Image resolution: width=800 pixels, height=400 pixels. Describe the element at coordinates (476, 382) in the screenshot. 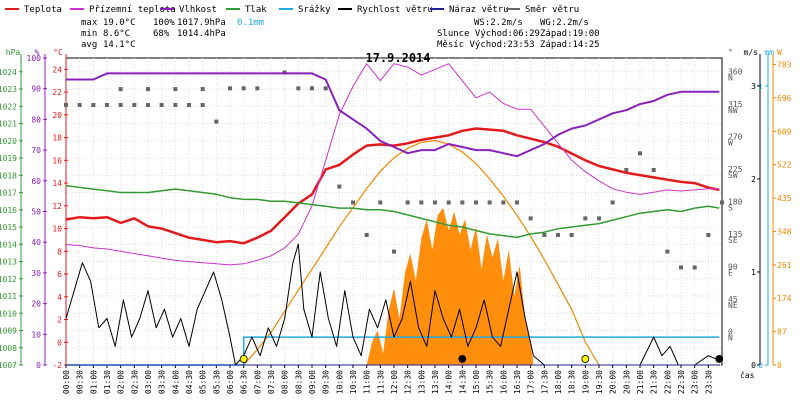

I see `x-tick-label: 15:00` at that location.